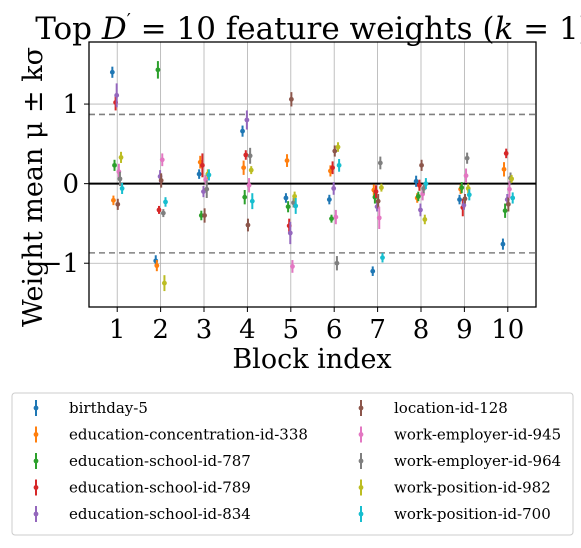 The image size is (581, 548). What do you see at coordinates (170, 435) in the screenshot?
I see `legend-item: education-concentration-id-338` at bounding box center [170, 435].